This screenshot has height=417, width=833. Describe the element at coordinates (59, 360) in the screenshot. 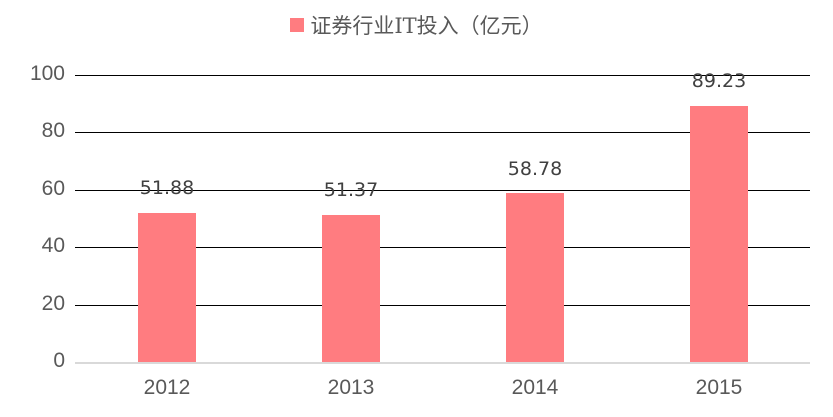

I see `y-tick-0: 0` at that location.